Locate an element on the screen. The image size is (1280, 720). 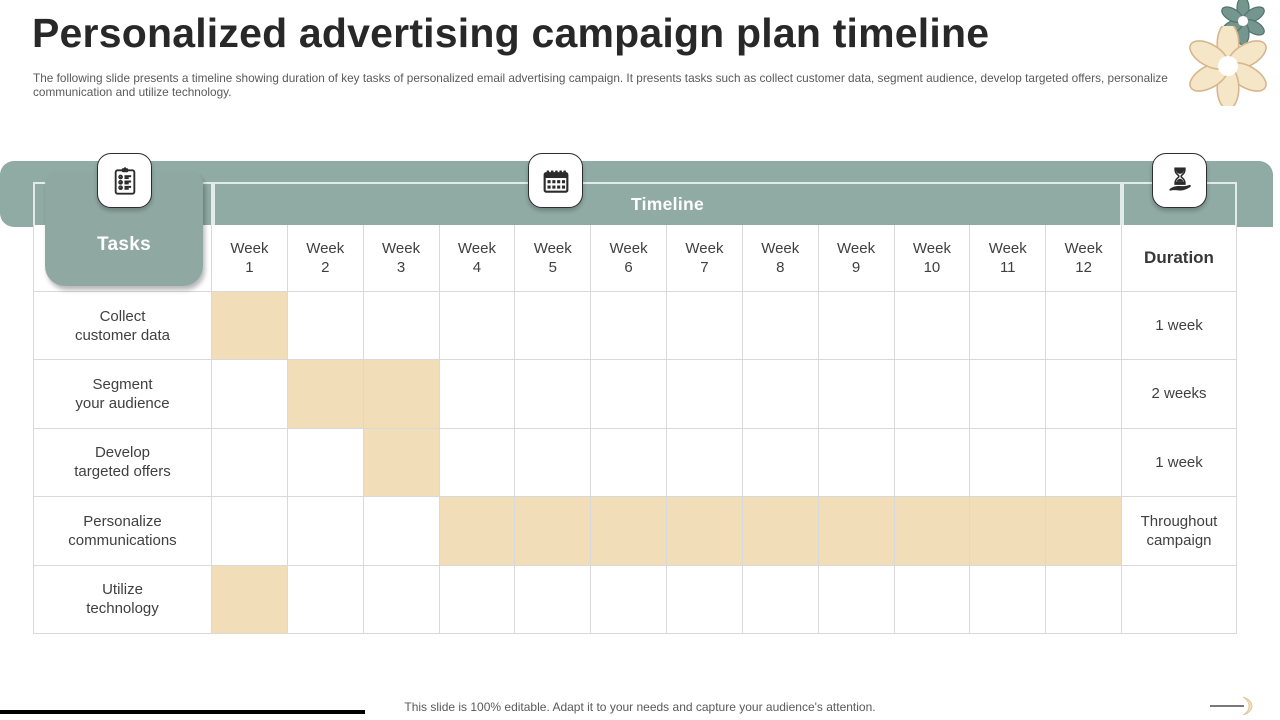
gantt-cell-row4-week1 is located at coordinates (250, 531).